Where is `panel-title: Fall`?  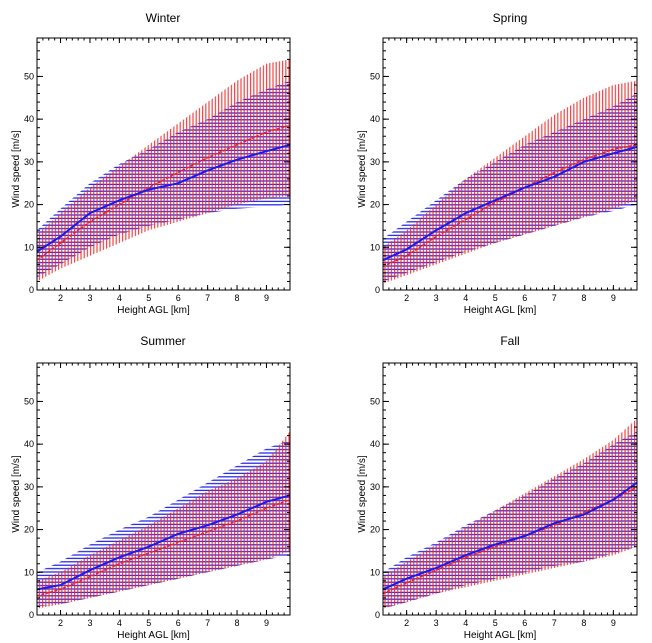
panel-title: Fall is located at coordinates (509, 341).